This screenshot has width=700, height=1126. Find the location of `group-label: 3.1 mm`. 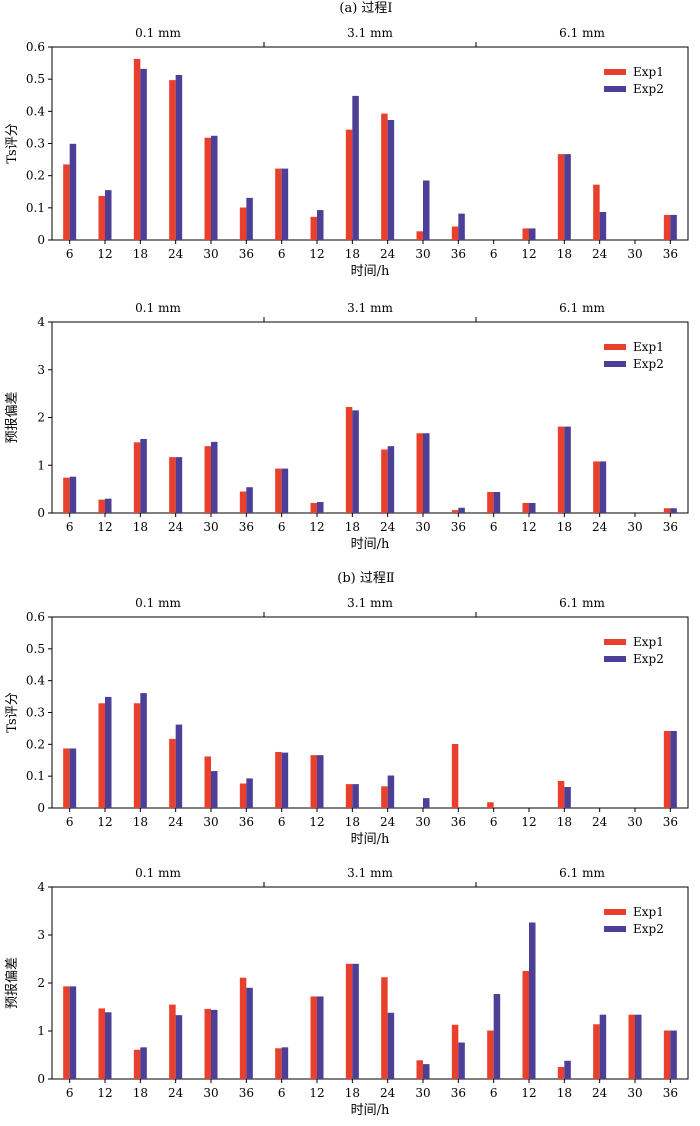

group-label: 3.1 mm is located at coordinates (370, 33).